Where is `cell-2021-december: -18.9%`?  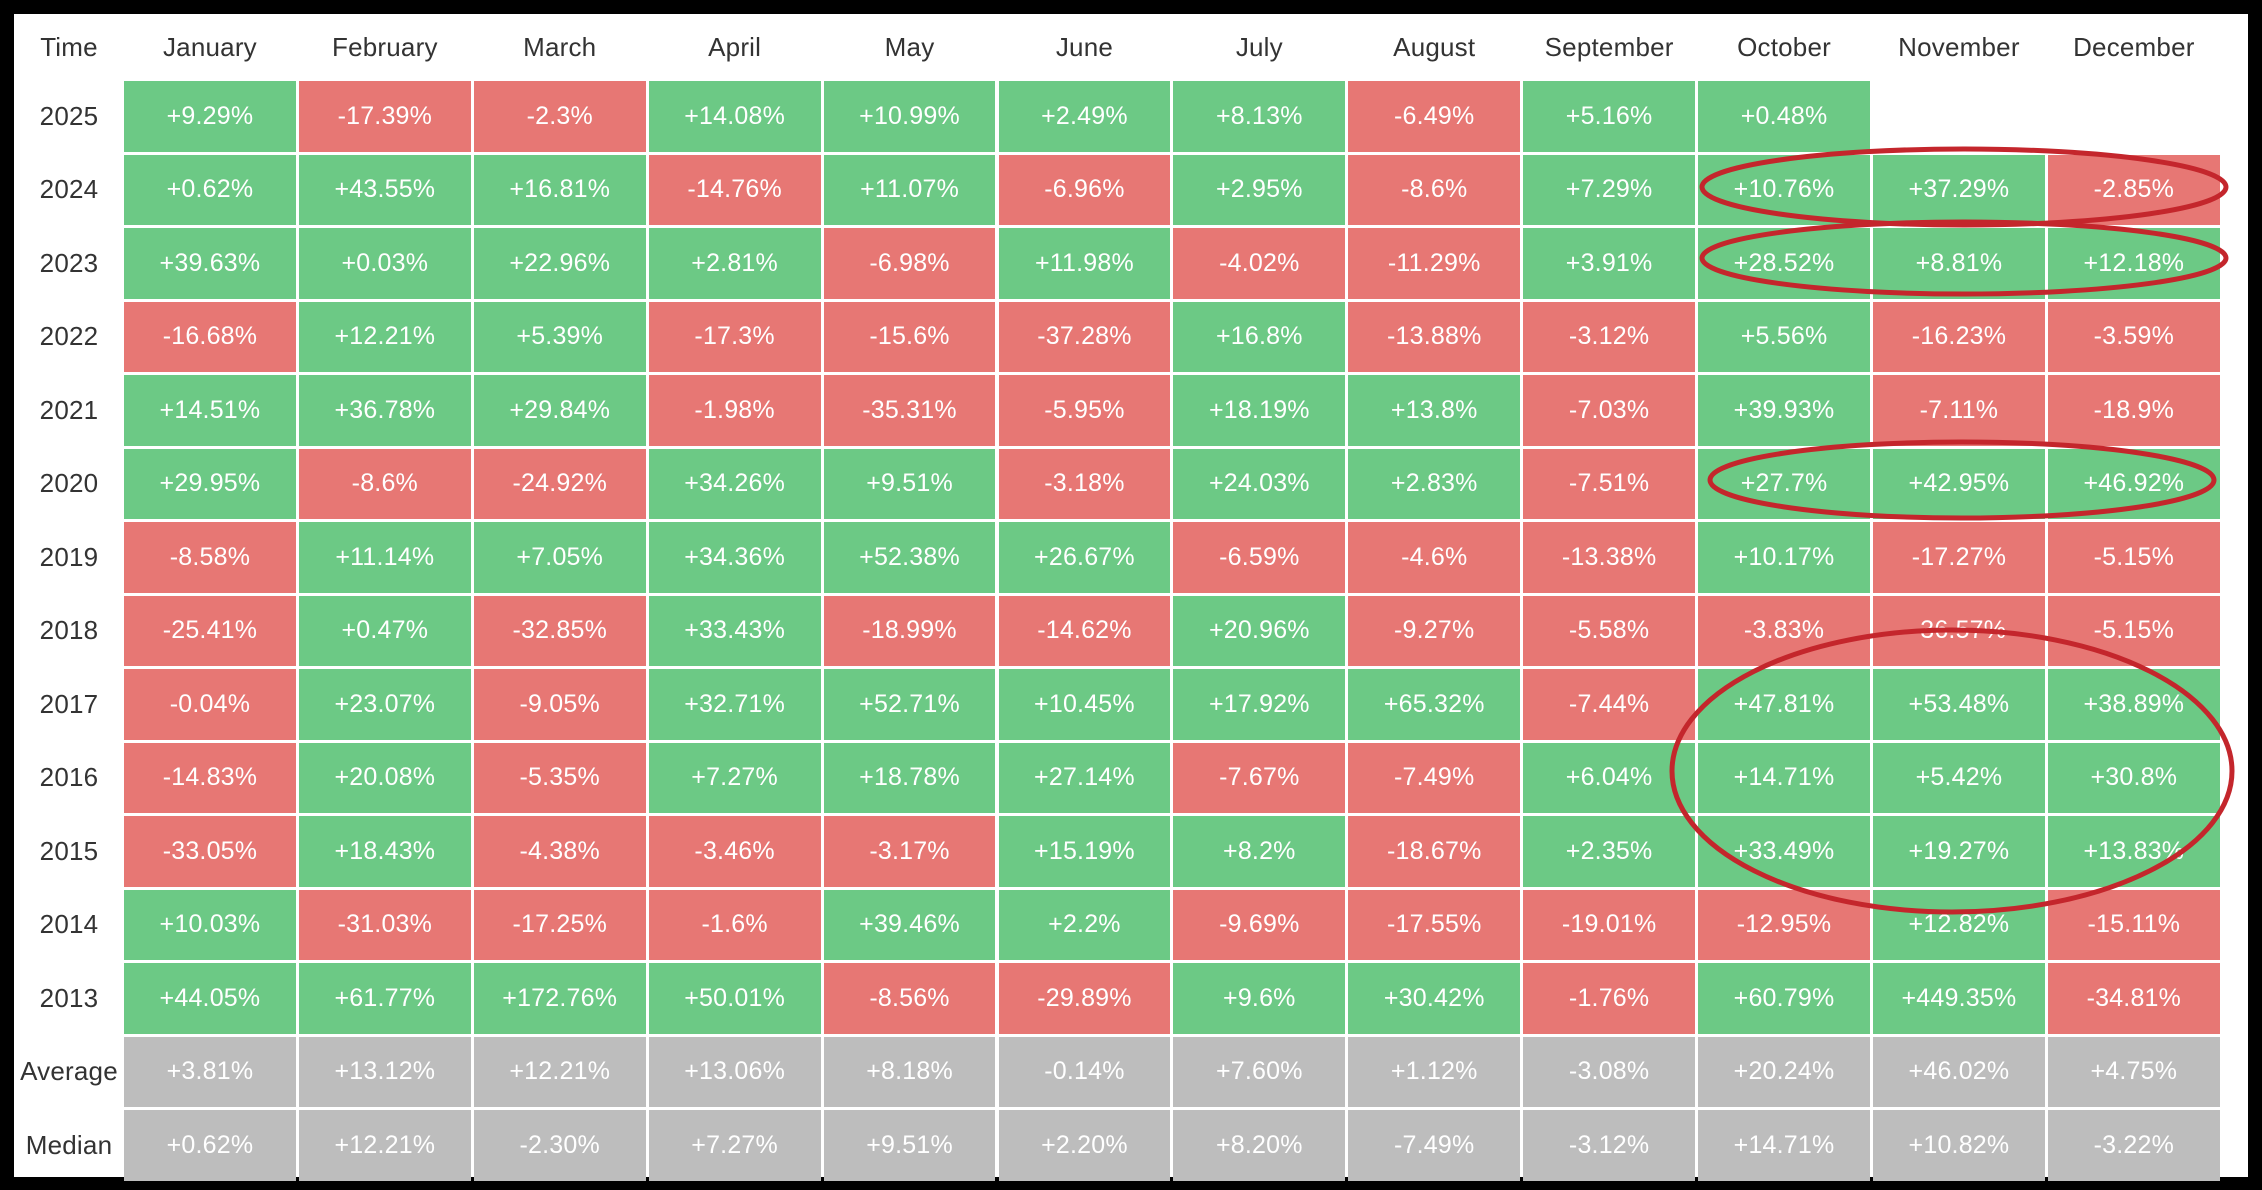
cell-2021-december: -18.9% is located at coordinates (2133, 410).